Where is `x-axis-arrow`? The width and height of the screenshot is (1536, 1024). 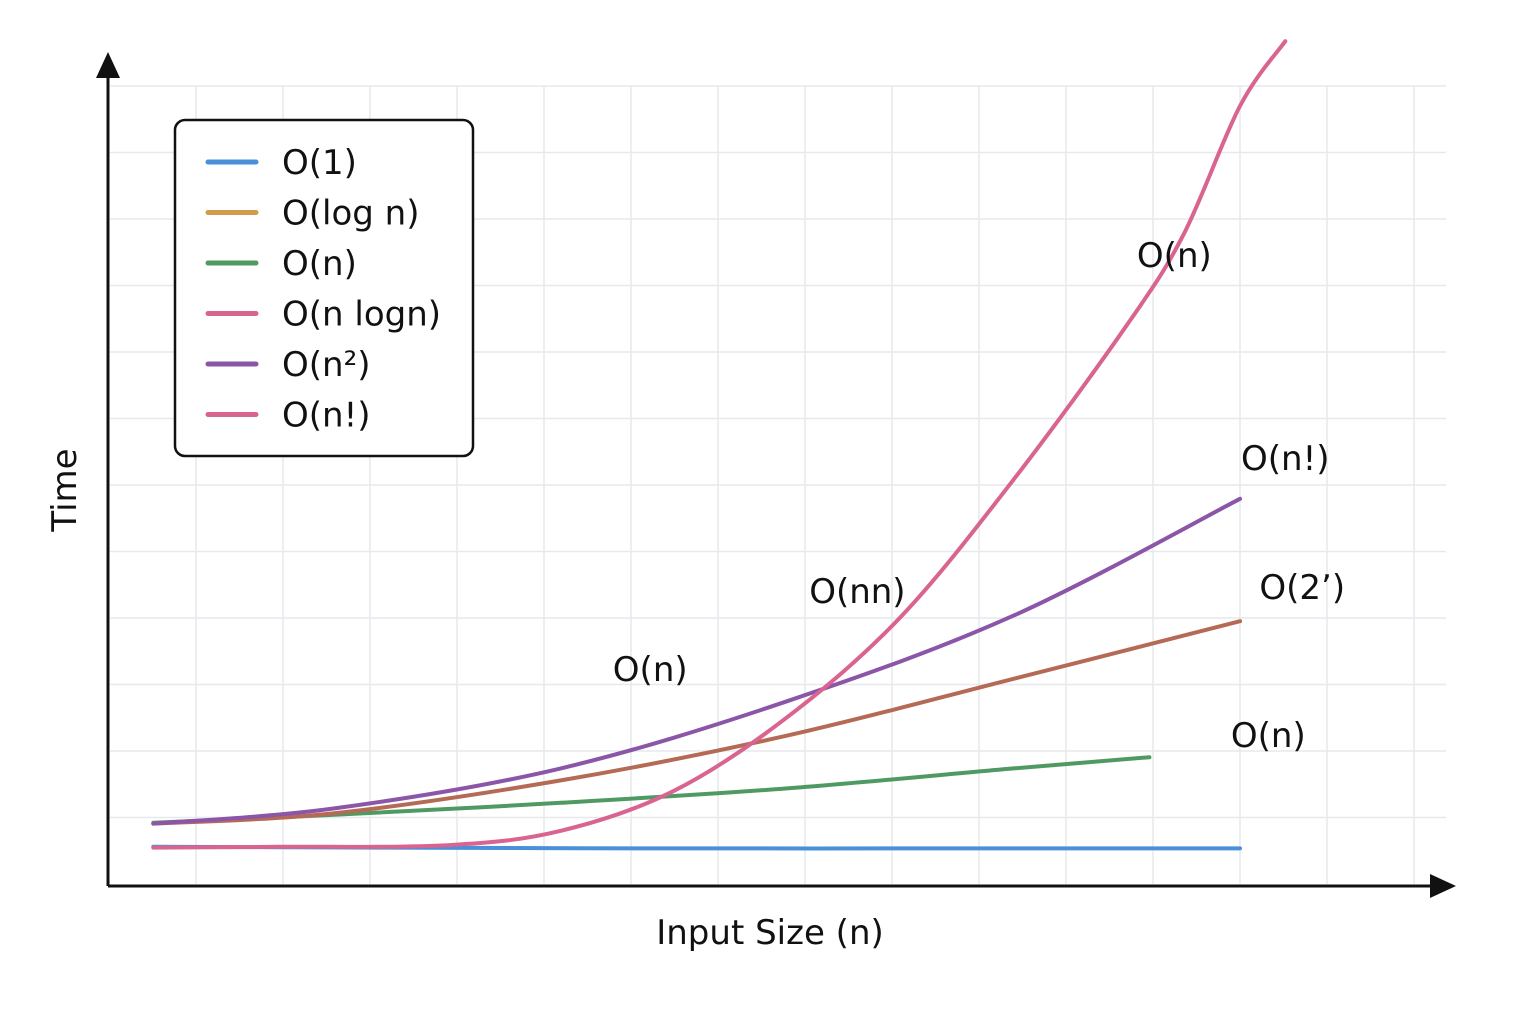 x-axis-arrow is located at coordinates (1443, 886).